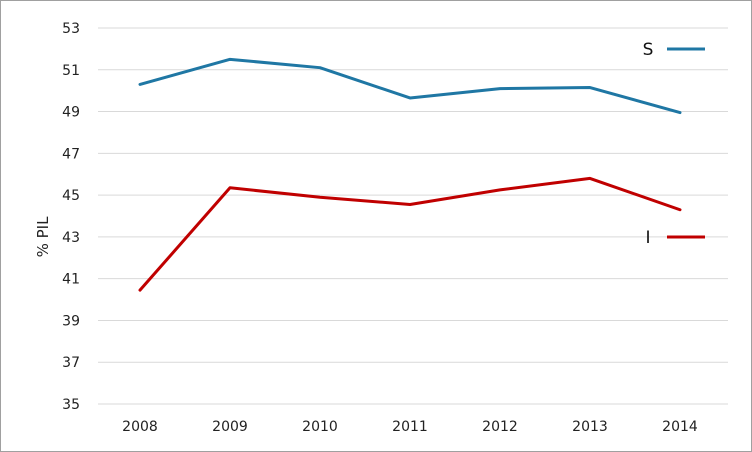 Image resolution: width=752 pixels, height=452 pixels. Describe the element at coordinates (140, 427) in the screenshot. I see `x-tick-label: 2008` at that location.